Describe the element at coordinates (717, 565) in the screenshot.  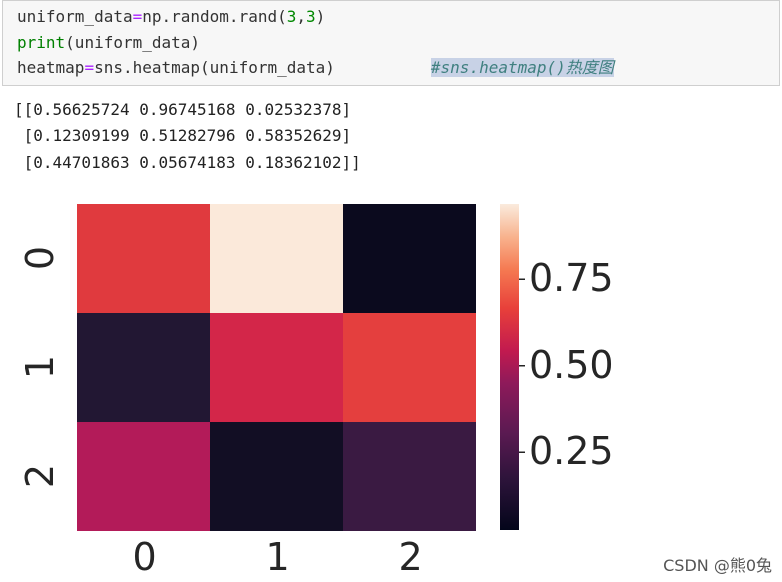
I see `watermark: CSDN @熊0兔` at that location.